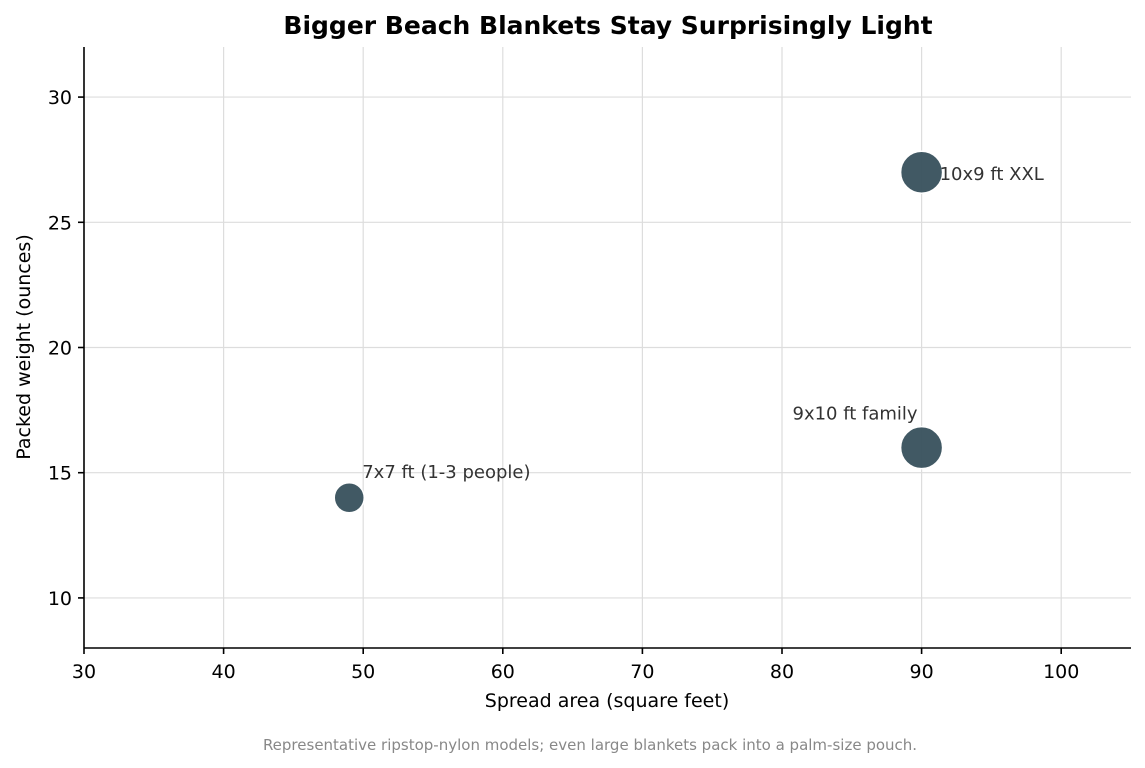 Image resolution: width=1145 pixels, height=768 pixels. What do you see at coordinates (575, 665) in the screenshot?
I see `x-ticks: 30 40 50 60 70 80 90 100` at bounding box center [575, 665].